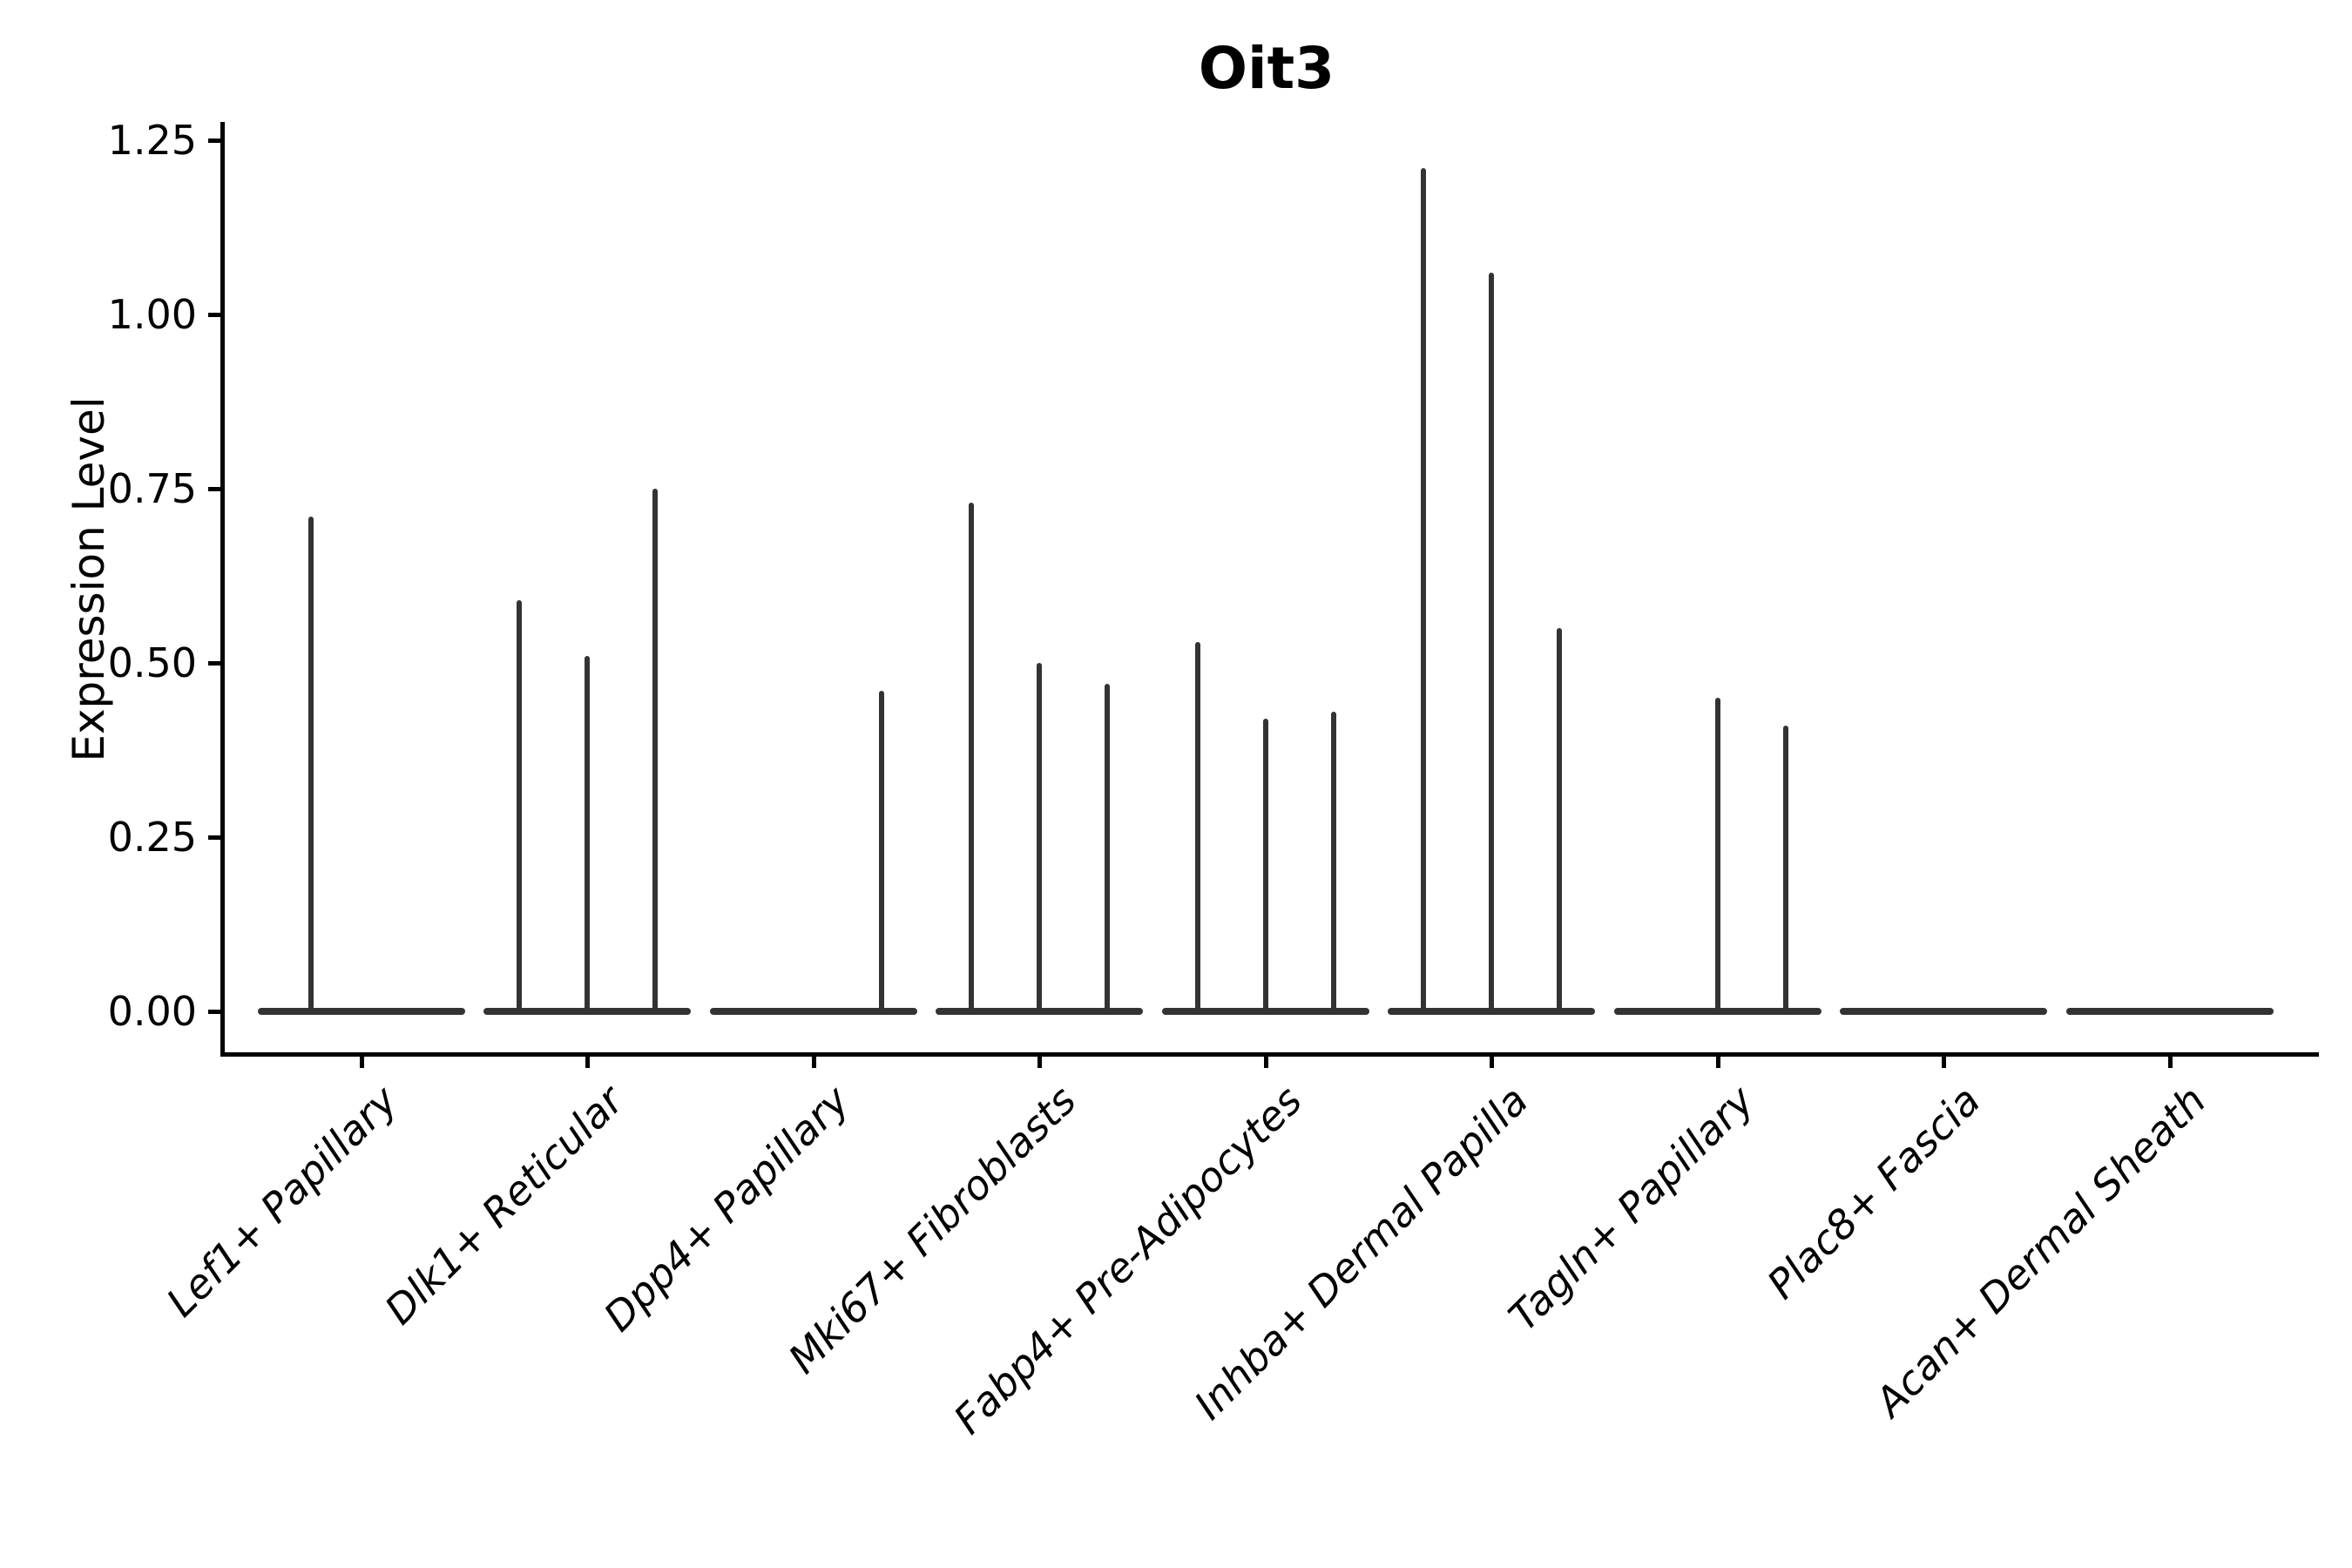 This screenshot has height=1568, width=2352. I want to click on x-tick-label: Dlk1+ Reticular, so click(504, 1205).